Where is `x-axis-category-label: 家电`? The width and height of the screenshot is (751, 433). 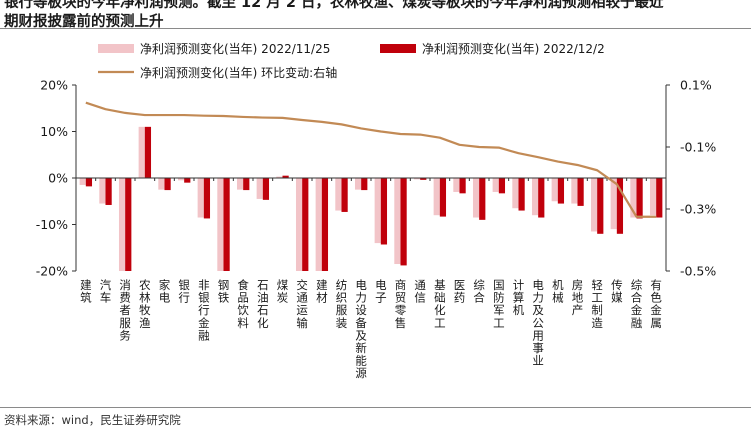 x-axis-category-label: 家电 is located at coordinates (165, 291).